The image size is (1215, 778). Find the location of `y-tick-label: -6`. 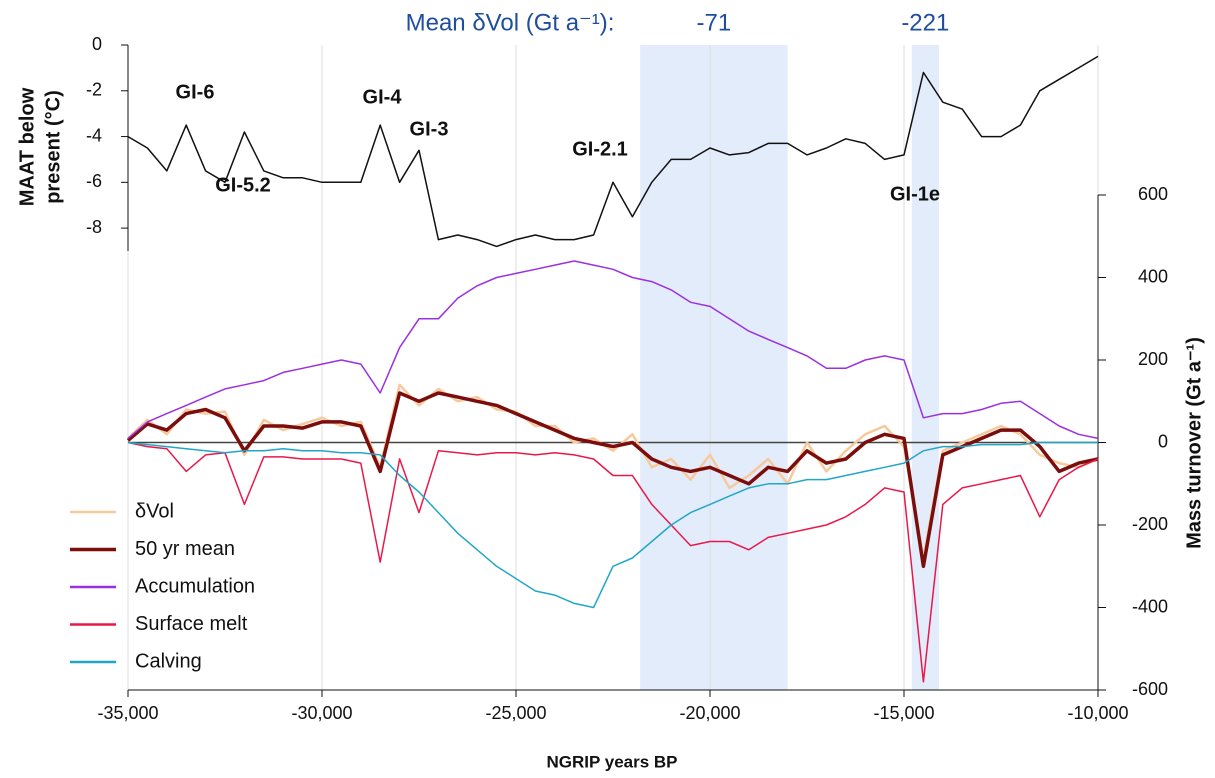

y-tick-label: -6 is located at coordinates (94, 181).